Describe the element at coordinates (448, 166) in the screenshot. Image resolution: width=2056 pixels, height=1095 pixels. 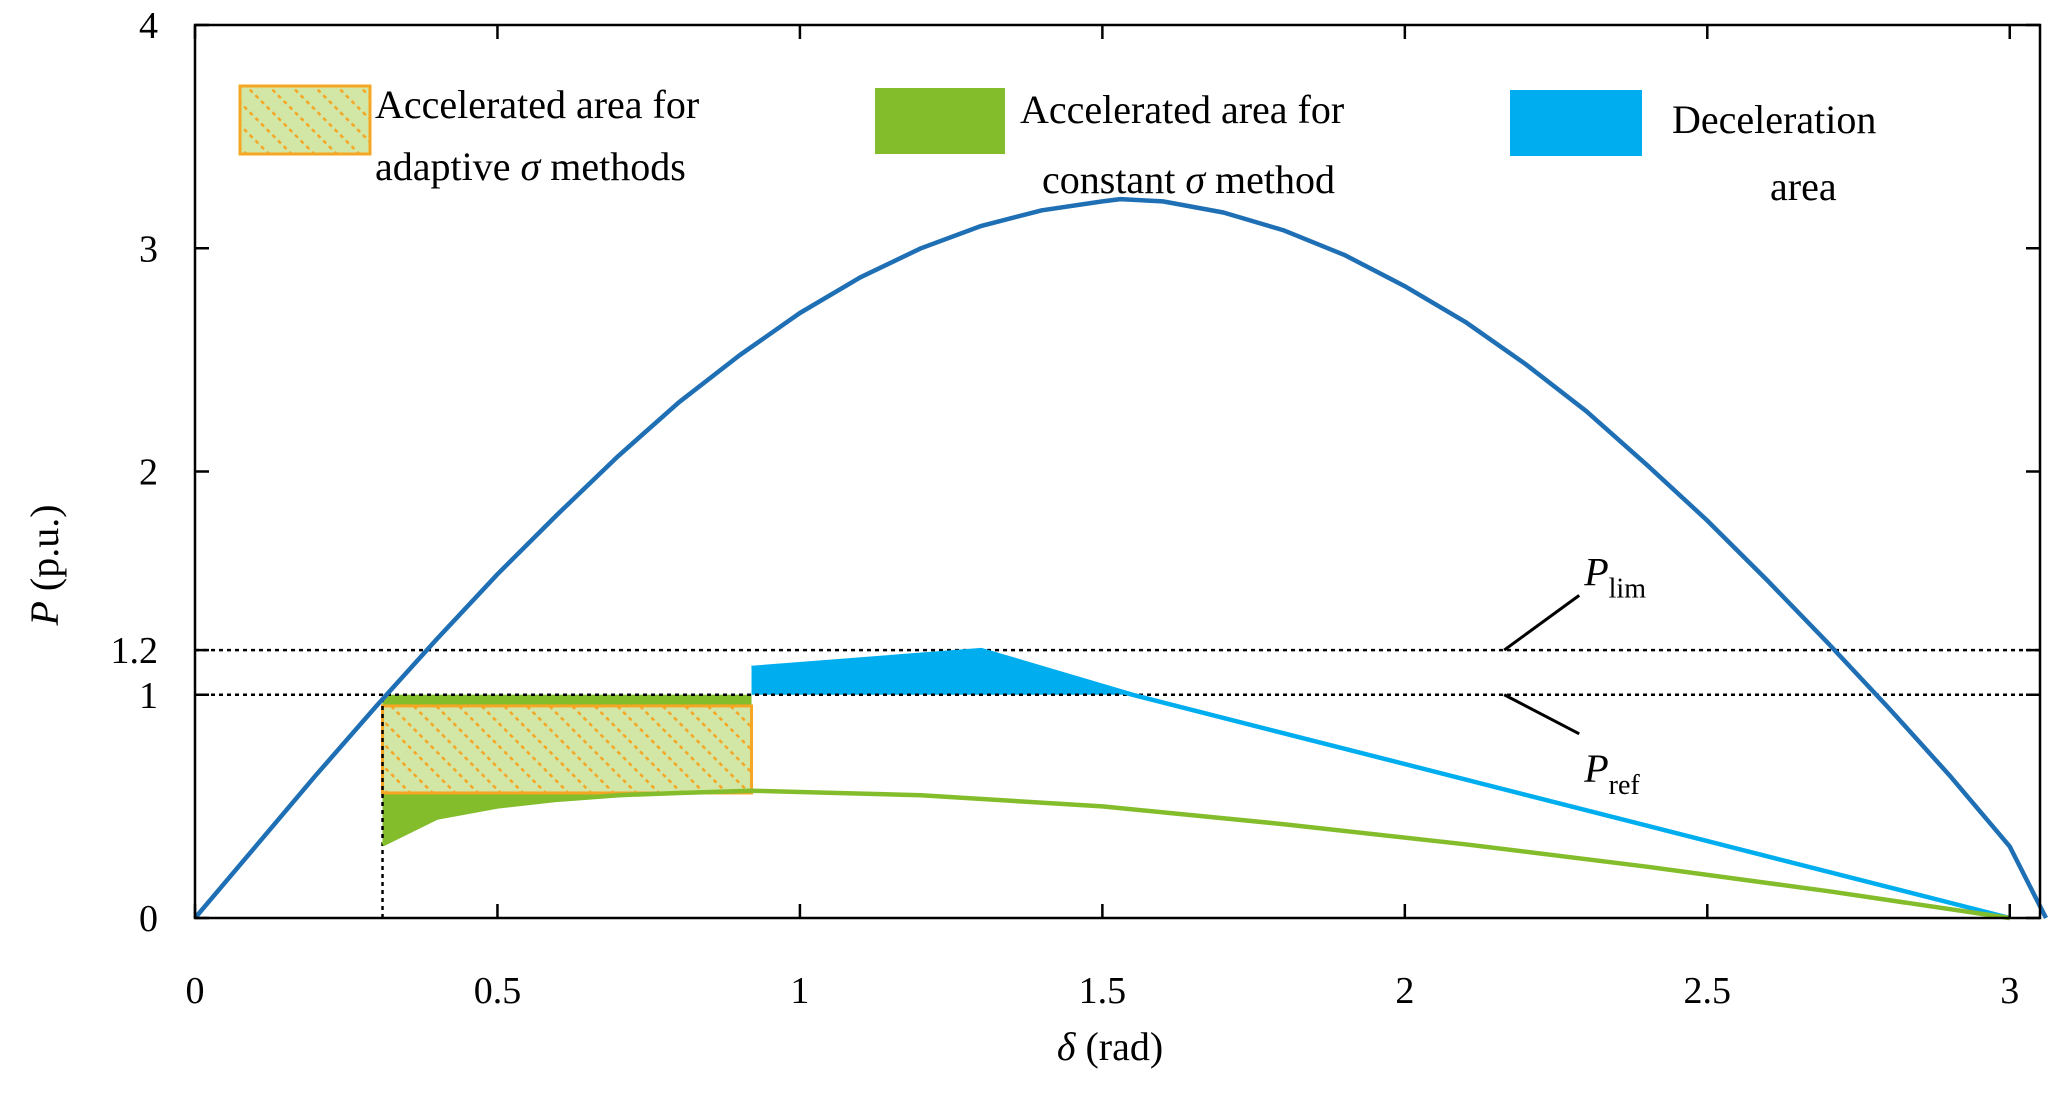
I see `legend-adaptive-pre: adaptive` at that location.